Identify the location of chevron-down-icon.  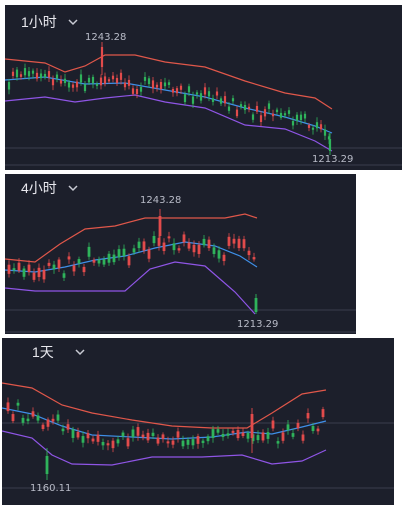
(80, 352).